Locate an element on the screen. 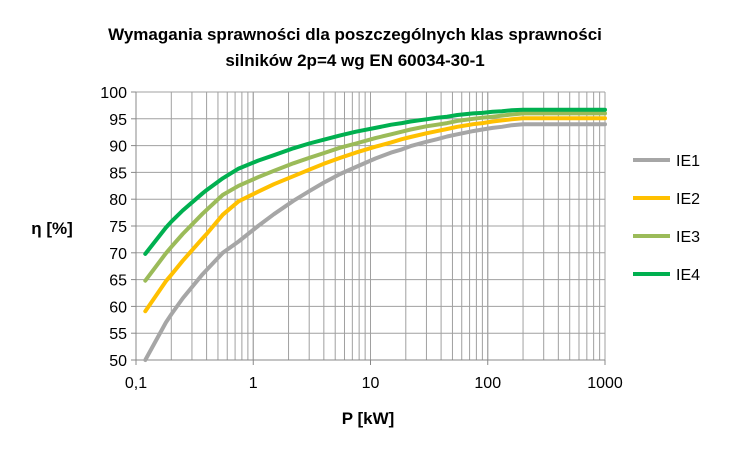  legend-label-ie3: IE3 is located at coordinates (688, 237).